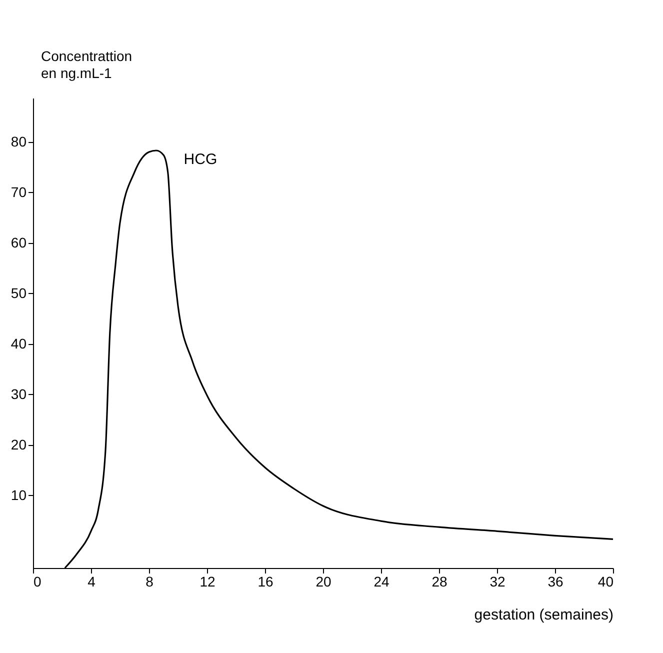 This screenshot has height=653, width=663. I want to click on y-tick-label: 60, so click(18, 242).